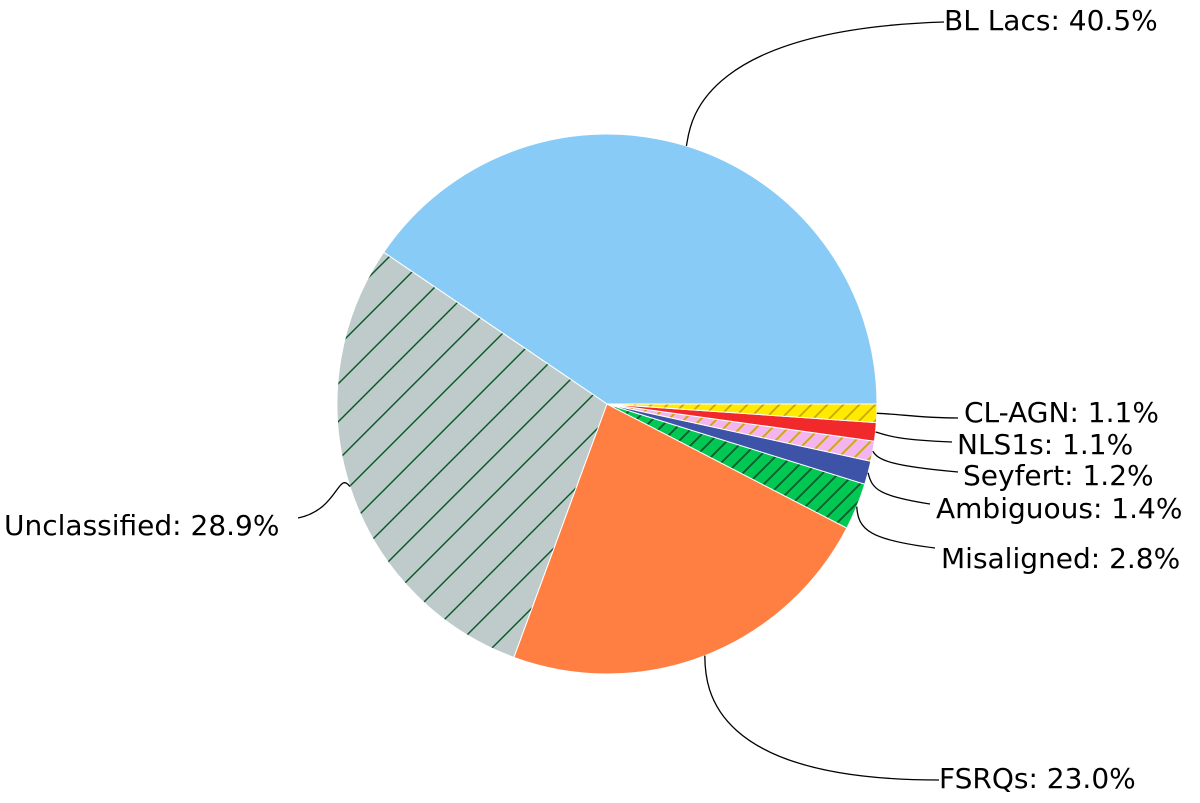  What do you see at coordinates (1037, 778) in the screenshot?
I see `slice-label-fsrqs: FSRQs: 23.0%` at bounding box center [1037, 778].